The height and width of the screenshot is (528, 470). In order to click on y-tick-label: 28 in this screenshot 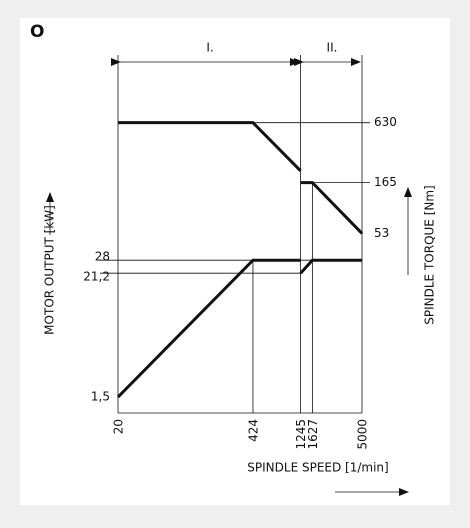, I will do `click(102, 257)`.